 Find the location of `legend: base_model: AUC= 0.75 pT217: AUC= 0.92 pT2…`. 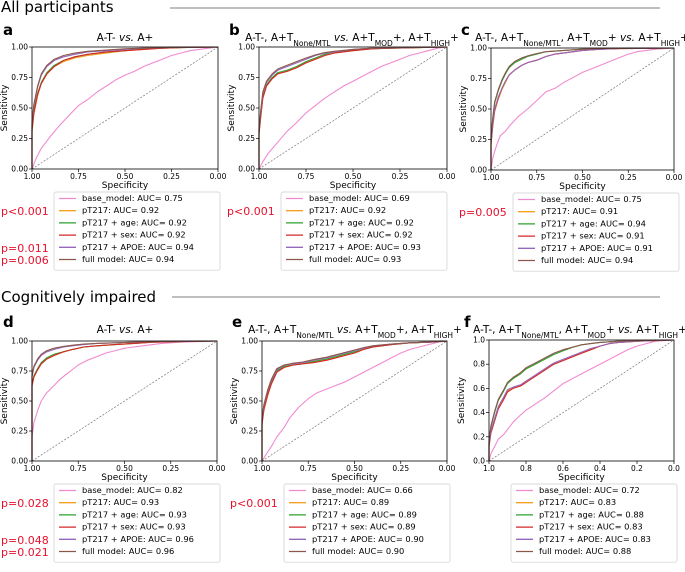

legend: base_model: AUC= 0.75 pT217: AUC= 0.92 pT2… is located at coordinates (137, 231).